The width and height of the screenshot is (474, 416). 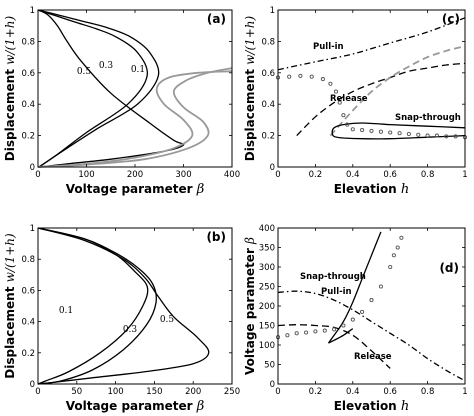 What do you see at coordinates (32, 168) in the screenshot?
I see `y-tick-label-a-0: 0` at bounding box center [32, 168].